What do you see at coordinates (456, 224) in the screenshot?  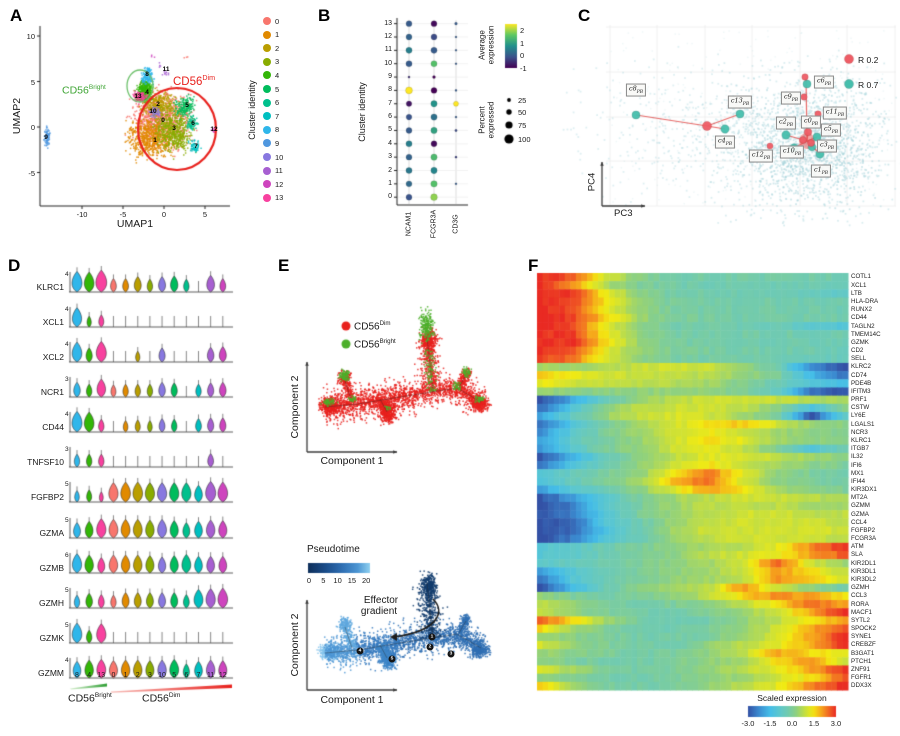 I see `dotplot-gene-label: CD3G` at bounding box center [456, 224].